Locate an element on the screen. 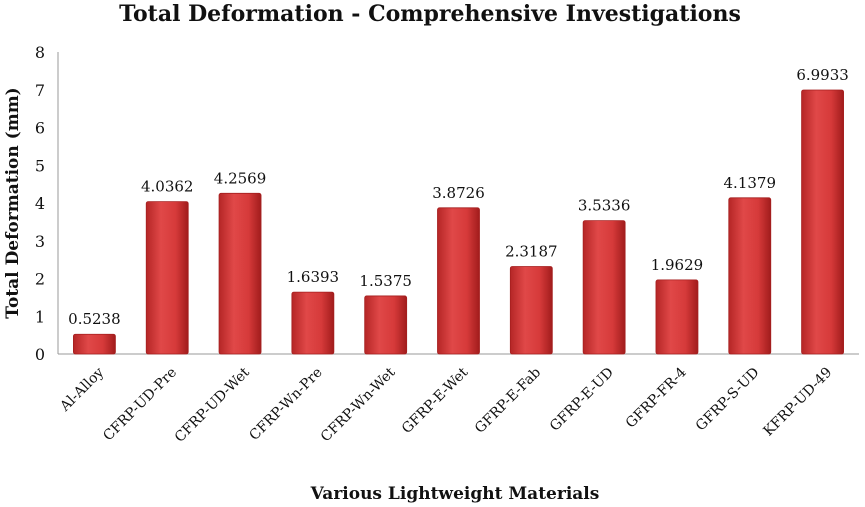  y-tick-label: 4 is located at coordinates (40, 203).